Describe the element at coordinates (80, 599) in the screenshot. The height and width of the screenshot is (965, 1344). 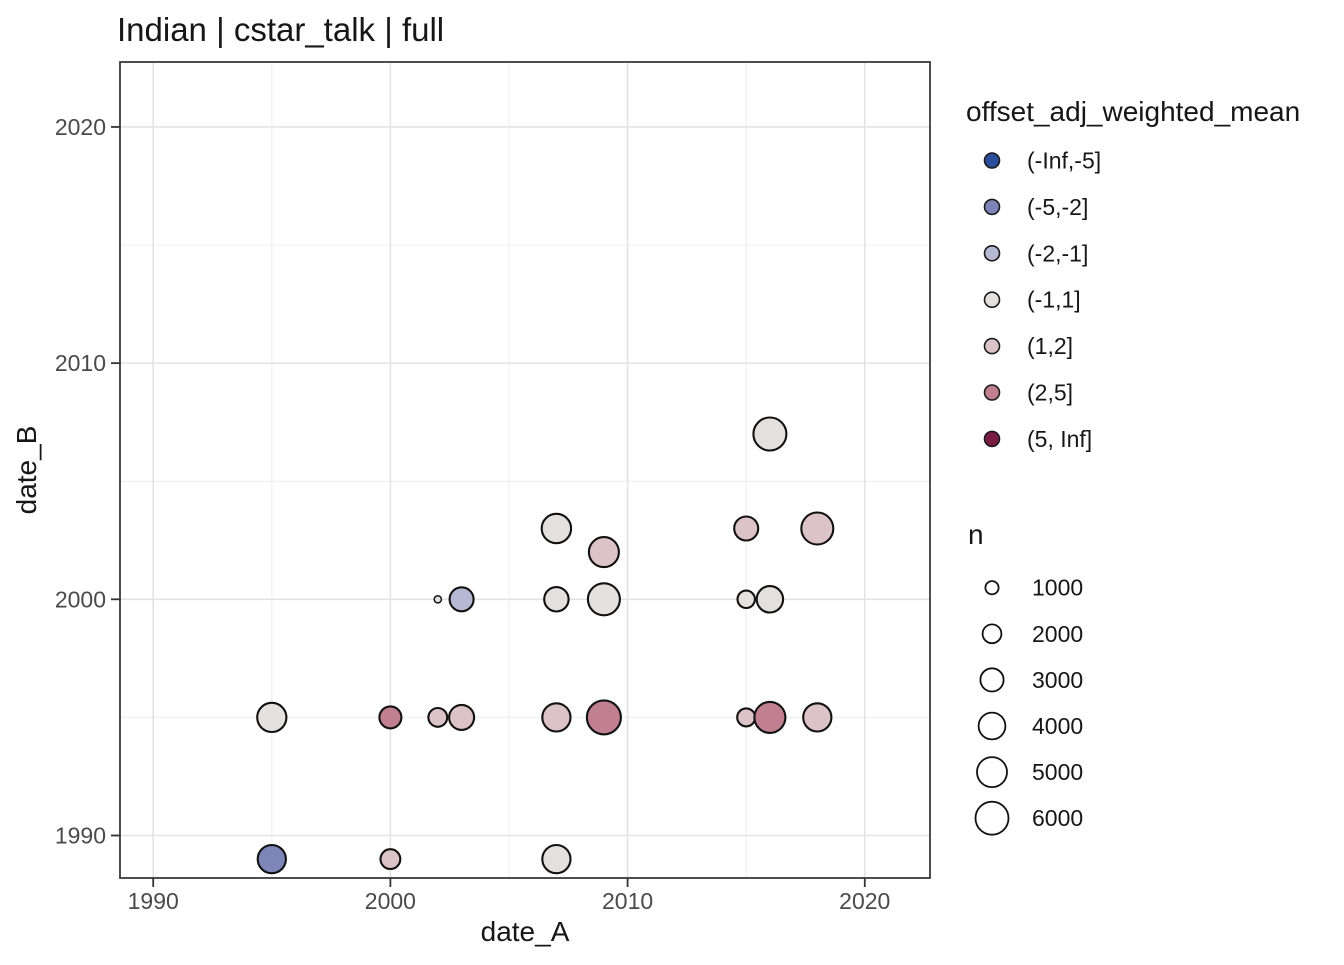
I see `y-tick-label: 2000` at that location.